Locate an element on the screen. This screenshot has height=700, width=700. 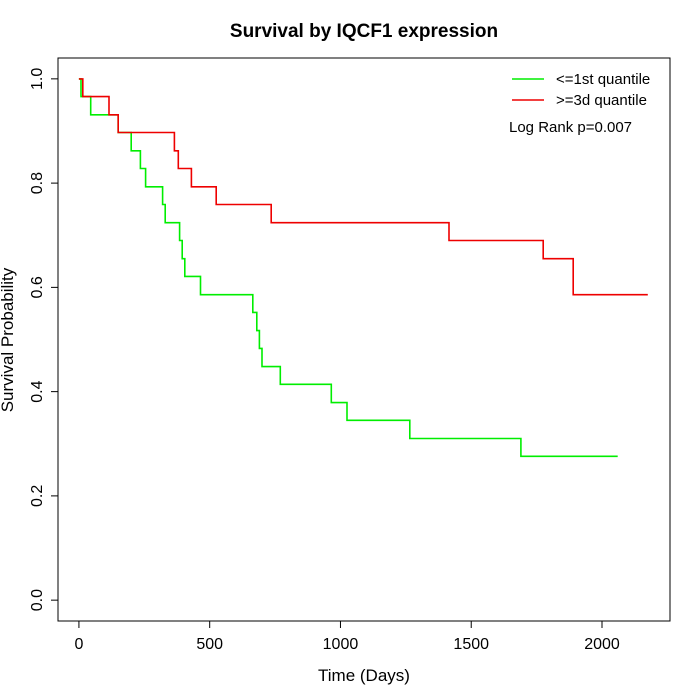
y-tick-label: 0.8 is located at coordinates (37, 183).